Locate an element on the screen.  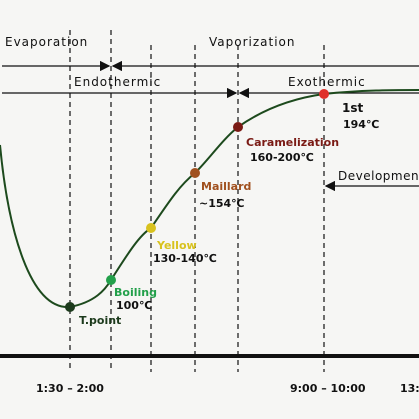
exothermic-label: Exothermic is located at coordinates (327, 82).